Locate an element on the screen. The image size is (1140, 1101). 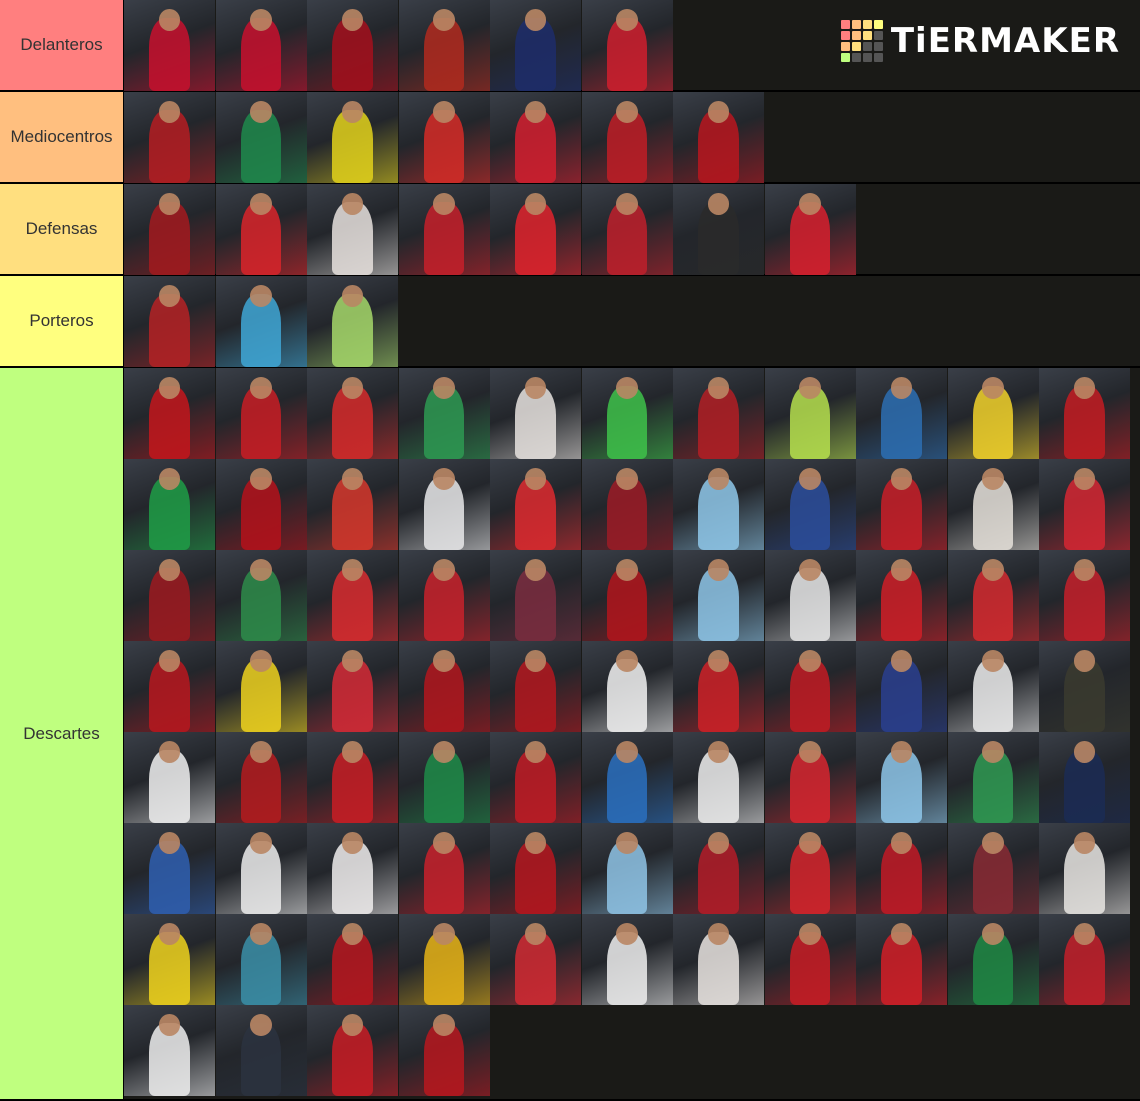
tier-label: Defensas is located at coordinates (62, 229).